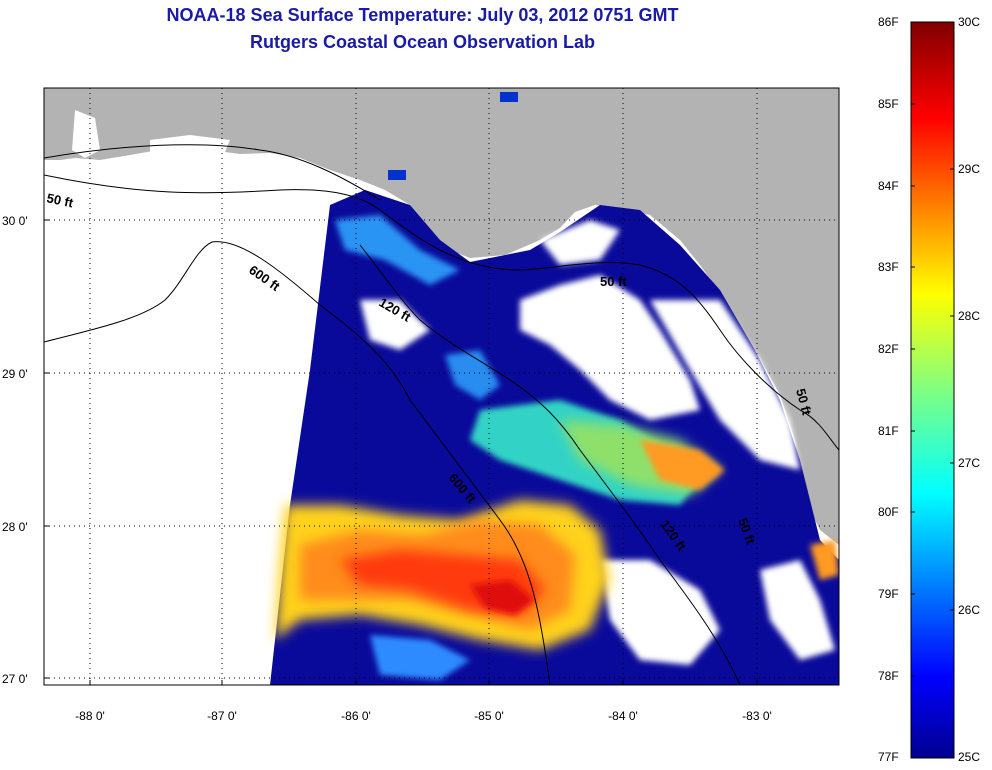  What do you see at coordinates (757, 716) in the screenshot?
I see `lon-tick-label: -83 0'` at bounding box center [757, 716].